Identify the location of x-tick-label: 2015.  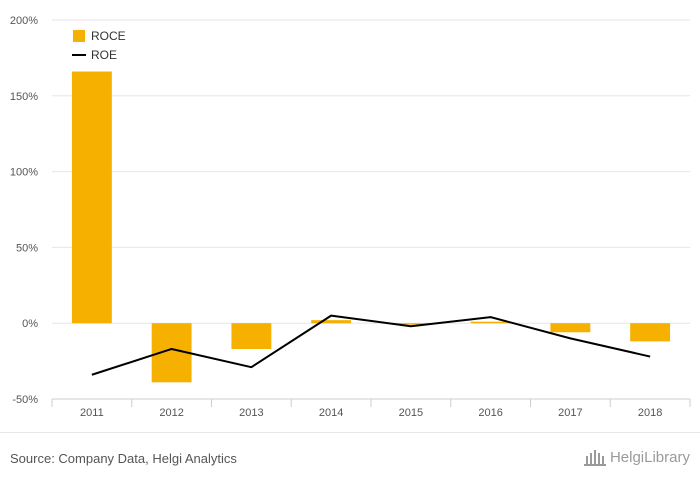
(411, 413).